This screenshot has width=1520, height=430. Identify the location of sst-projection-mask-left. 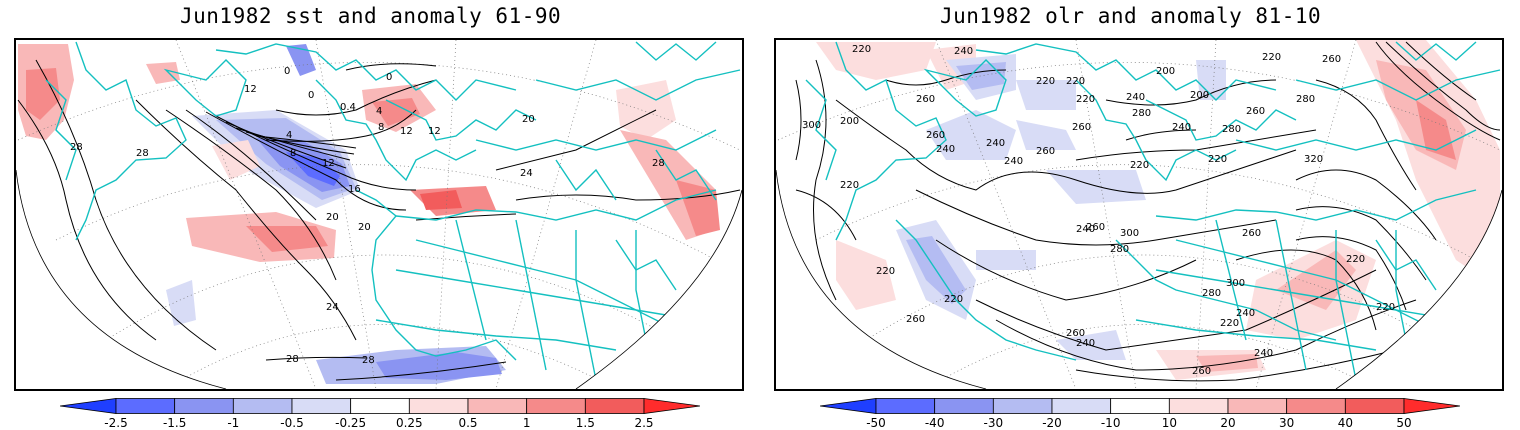
(121, 279).